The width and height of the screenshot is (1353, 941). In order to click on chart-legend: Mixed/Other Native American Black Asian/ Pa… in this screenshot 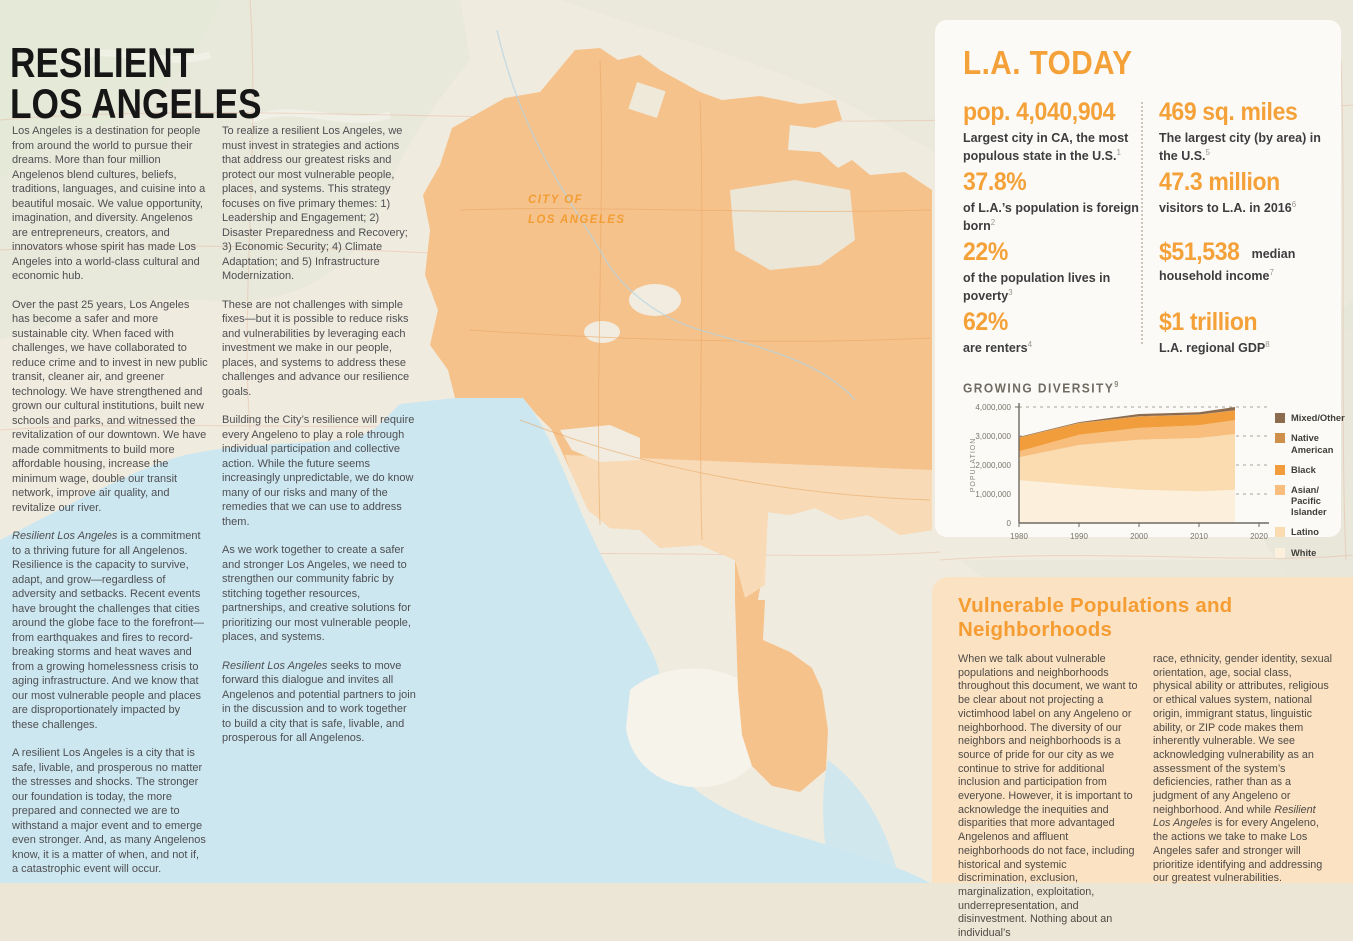, I will do `click(1310, 482)`.